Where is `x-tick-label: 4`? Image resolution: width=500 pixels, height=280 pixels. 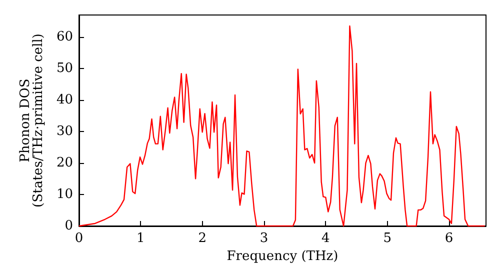 x-tick-label: 4 is located at coordinates (326, 238).